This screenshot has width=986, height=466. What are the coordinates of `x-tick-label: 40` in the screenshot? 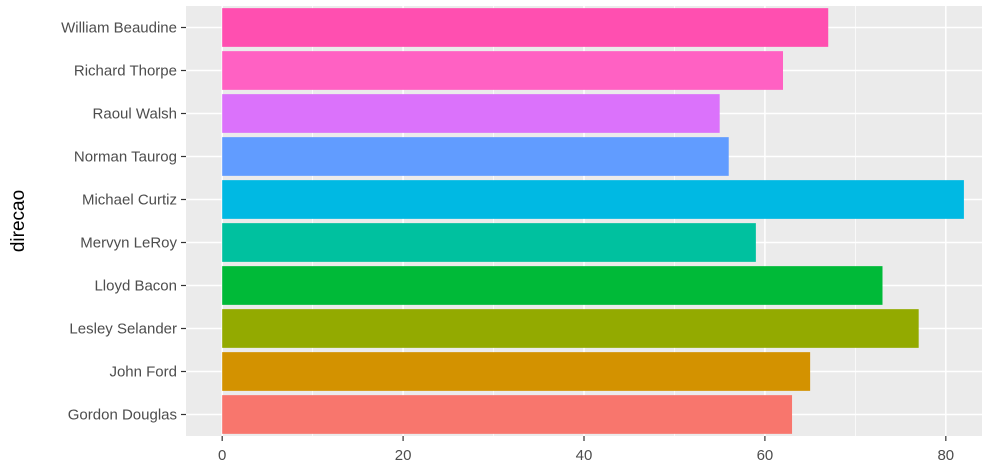 It's located at (584, 455).